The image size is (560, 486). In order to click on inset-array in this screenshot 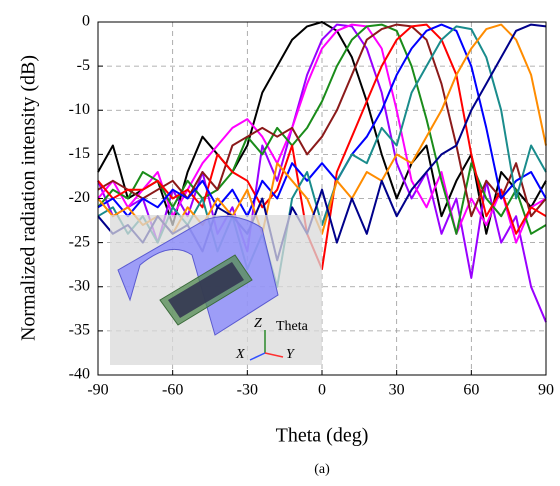, I will do `click(206, 290)`.